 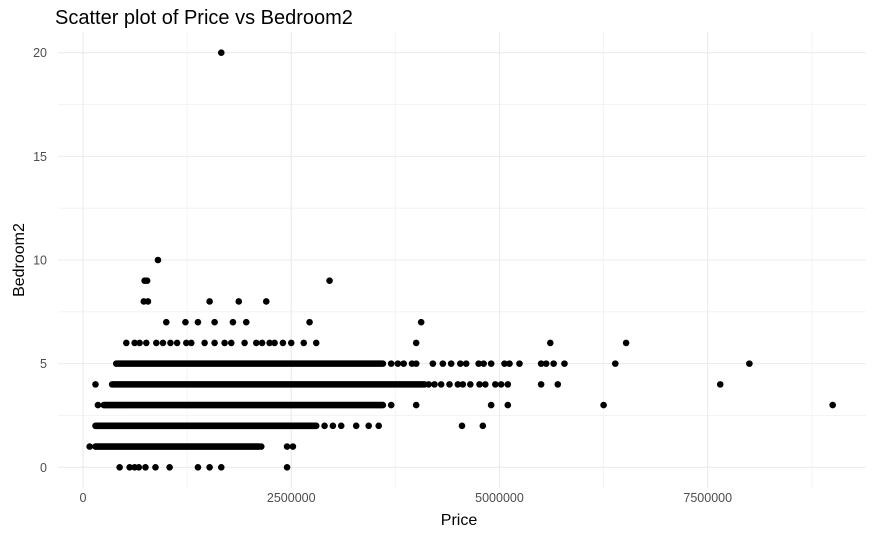 I want to click on x-tick-label: 7500000, so click(x=707, y=498).